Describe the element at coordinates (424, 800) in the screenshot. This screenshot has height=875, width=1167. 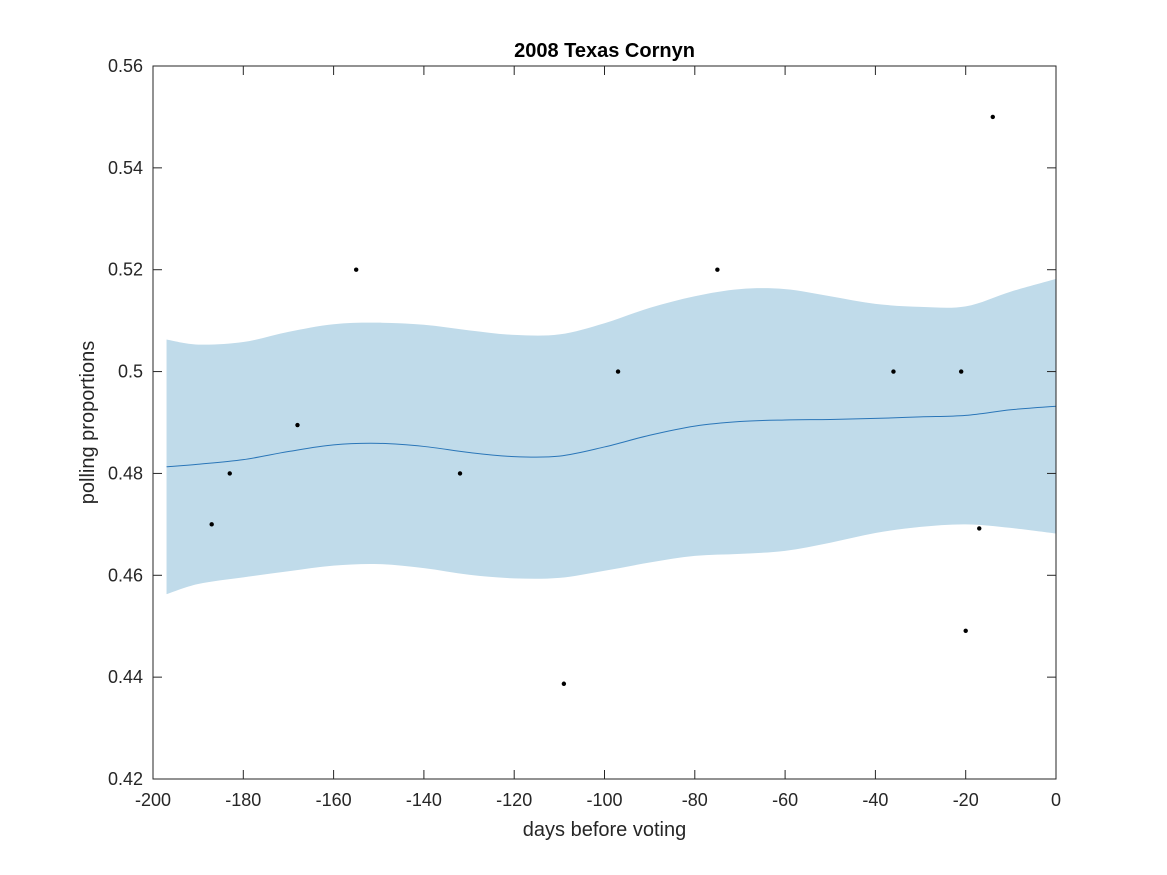
I see `x-tick-label: -140` at that location.